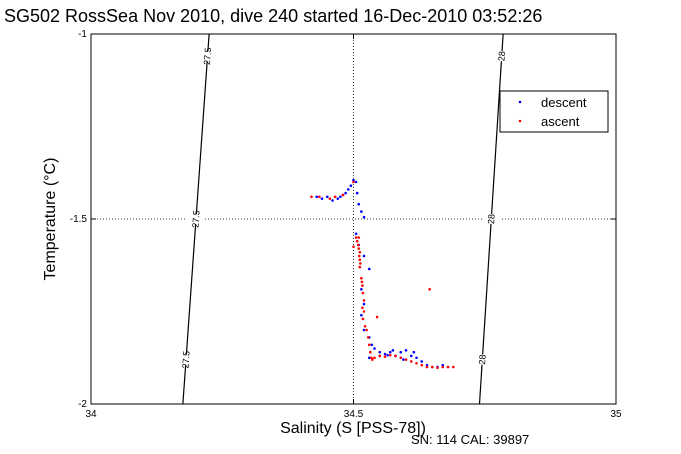 The image size is (681, 454). I want to click on legend: descent ascent, so click(554, 111).